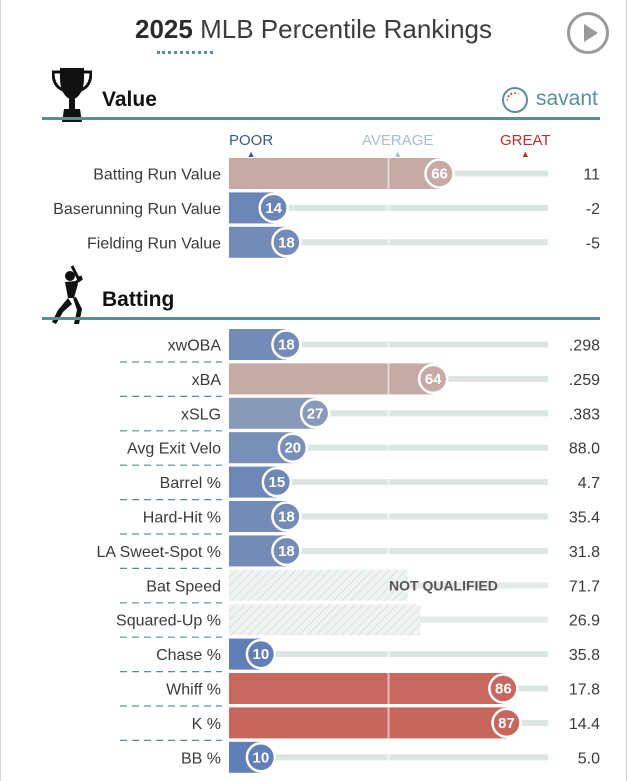 The image size is (627, 781). I want to click on metric-value: 31.8, so click(584, 552).